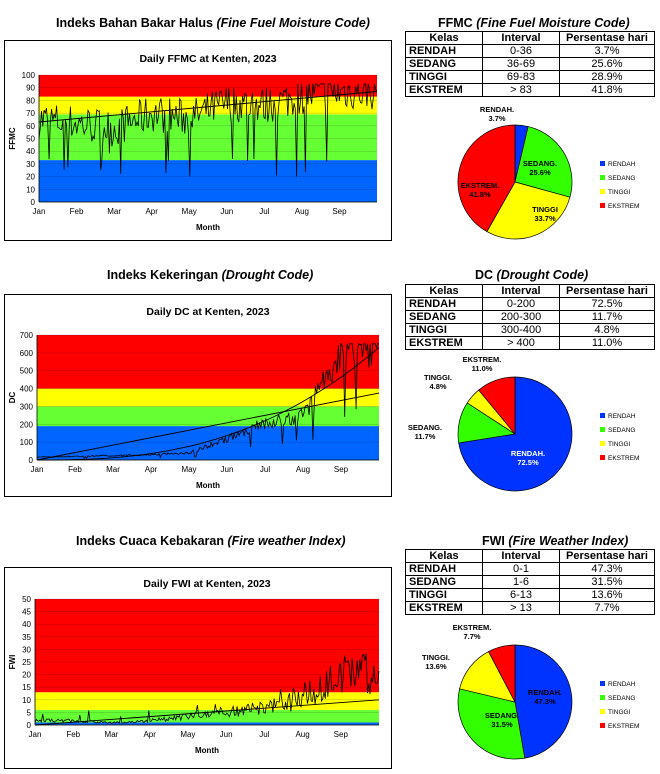 This screenshot has height=774, width=660. I want to click on pie-slice-tinggi, so click(528, 210).